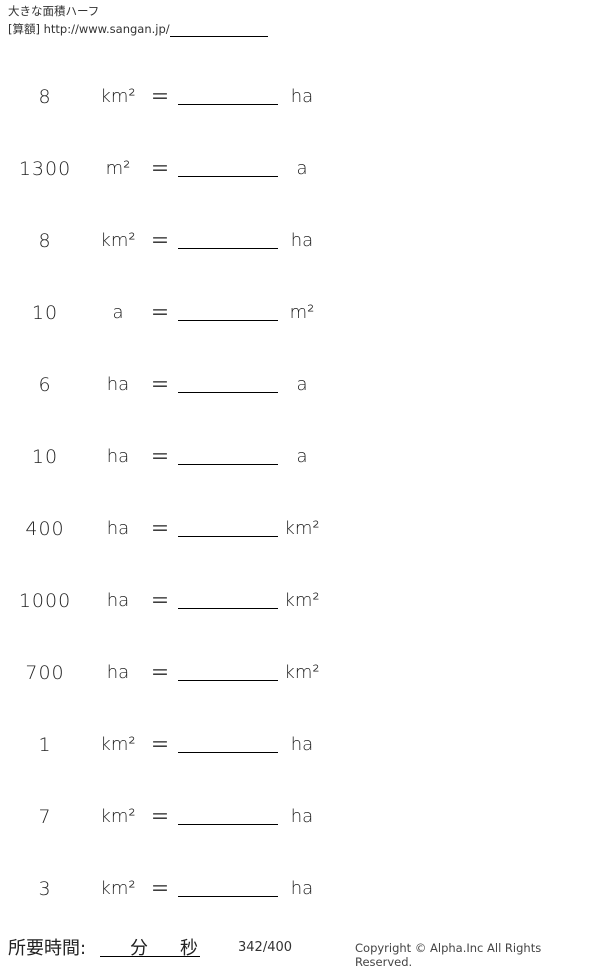 This screenshot has height=969, width=600. Describe the element at coordinates (45, 385) in the screenshot. I see `problem-value: 6` at that location.